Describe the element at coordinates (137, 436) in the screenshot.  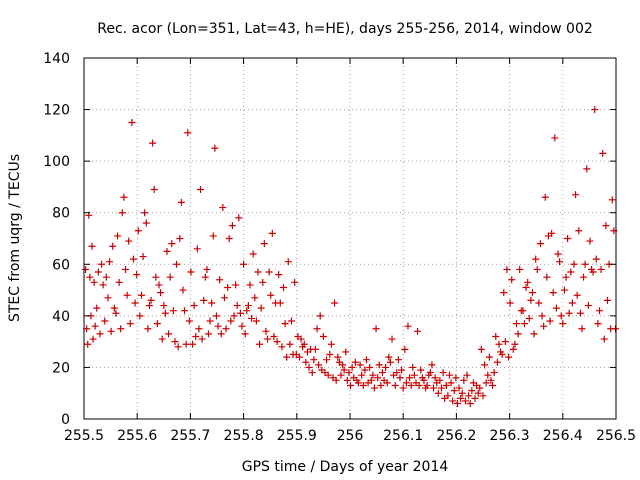
I see `x-tick-label: 255.6` at that location.